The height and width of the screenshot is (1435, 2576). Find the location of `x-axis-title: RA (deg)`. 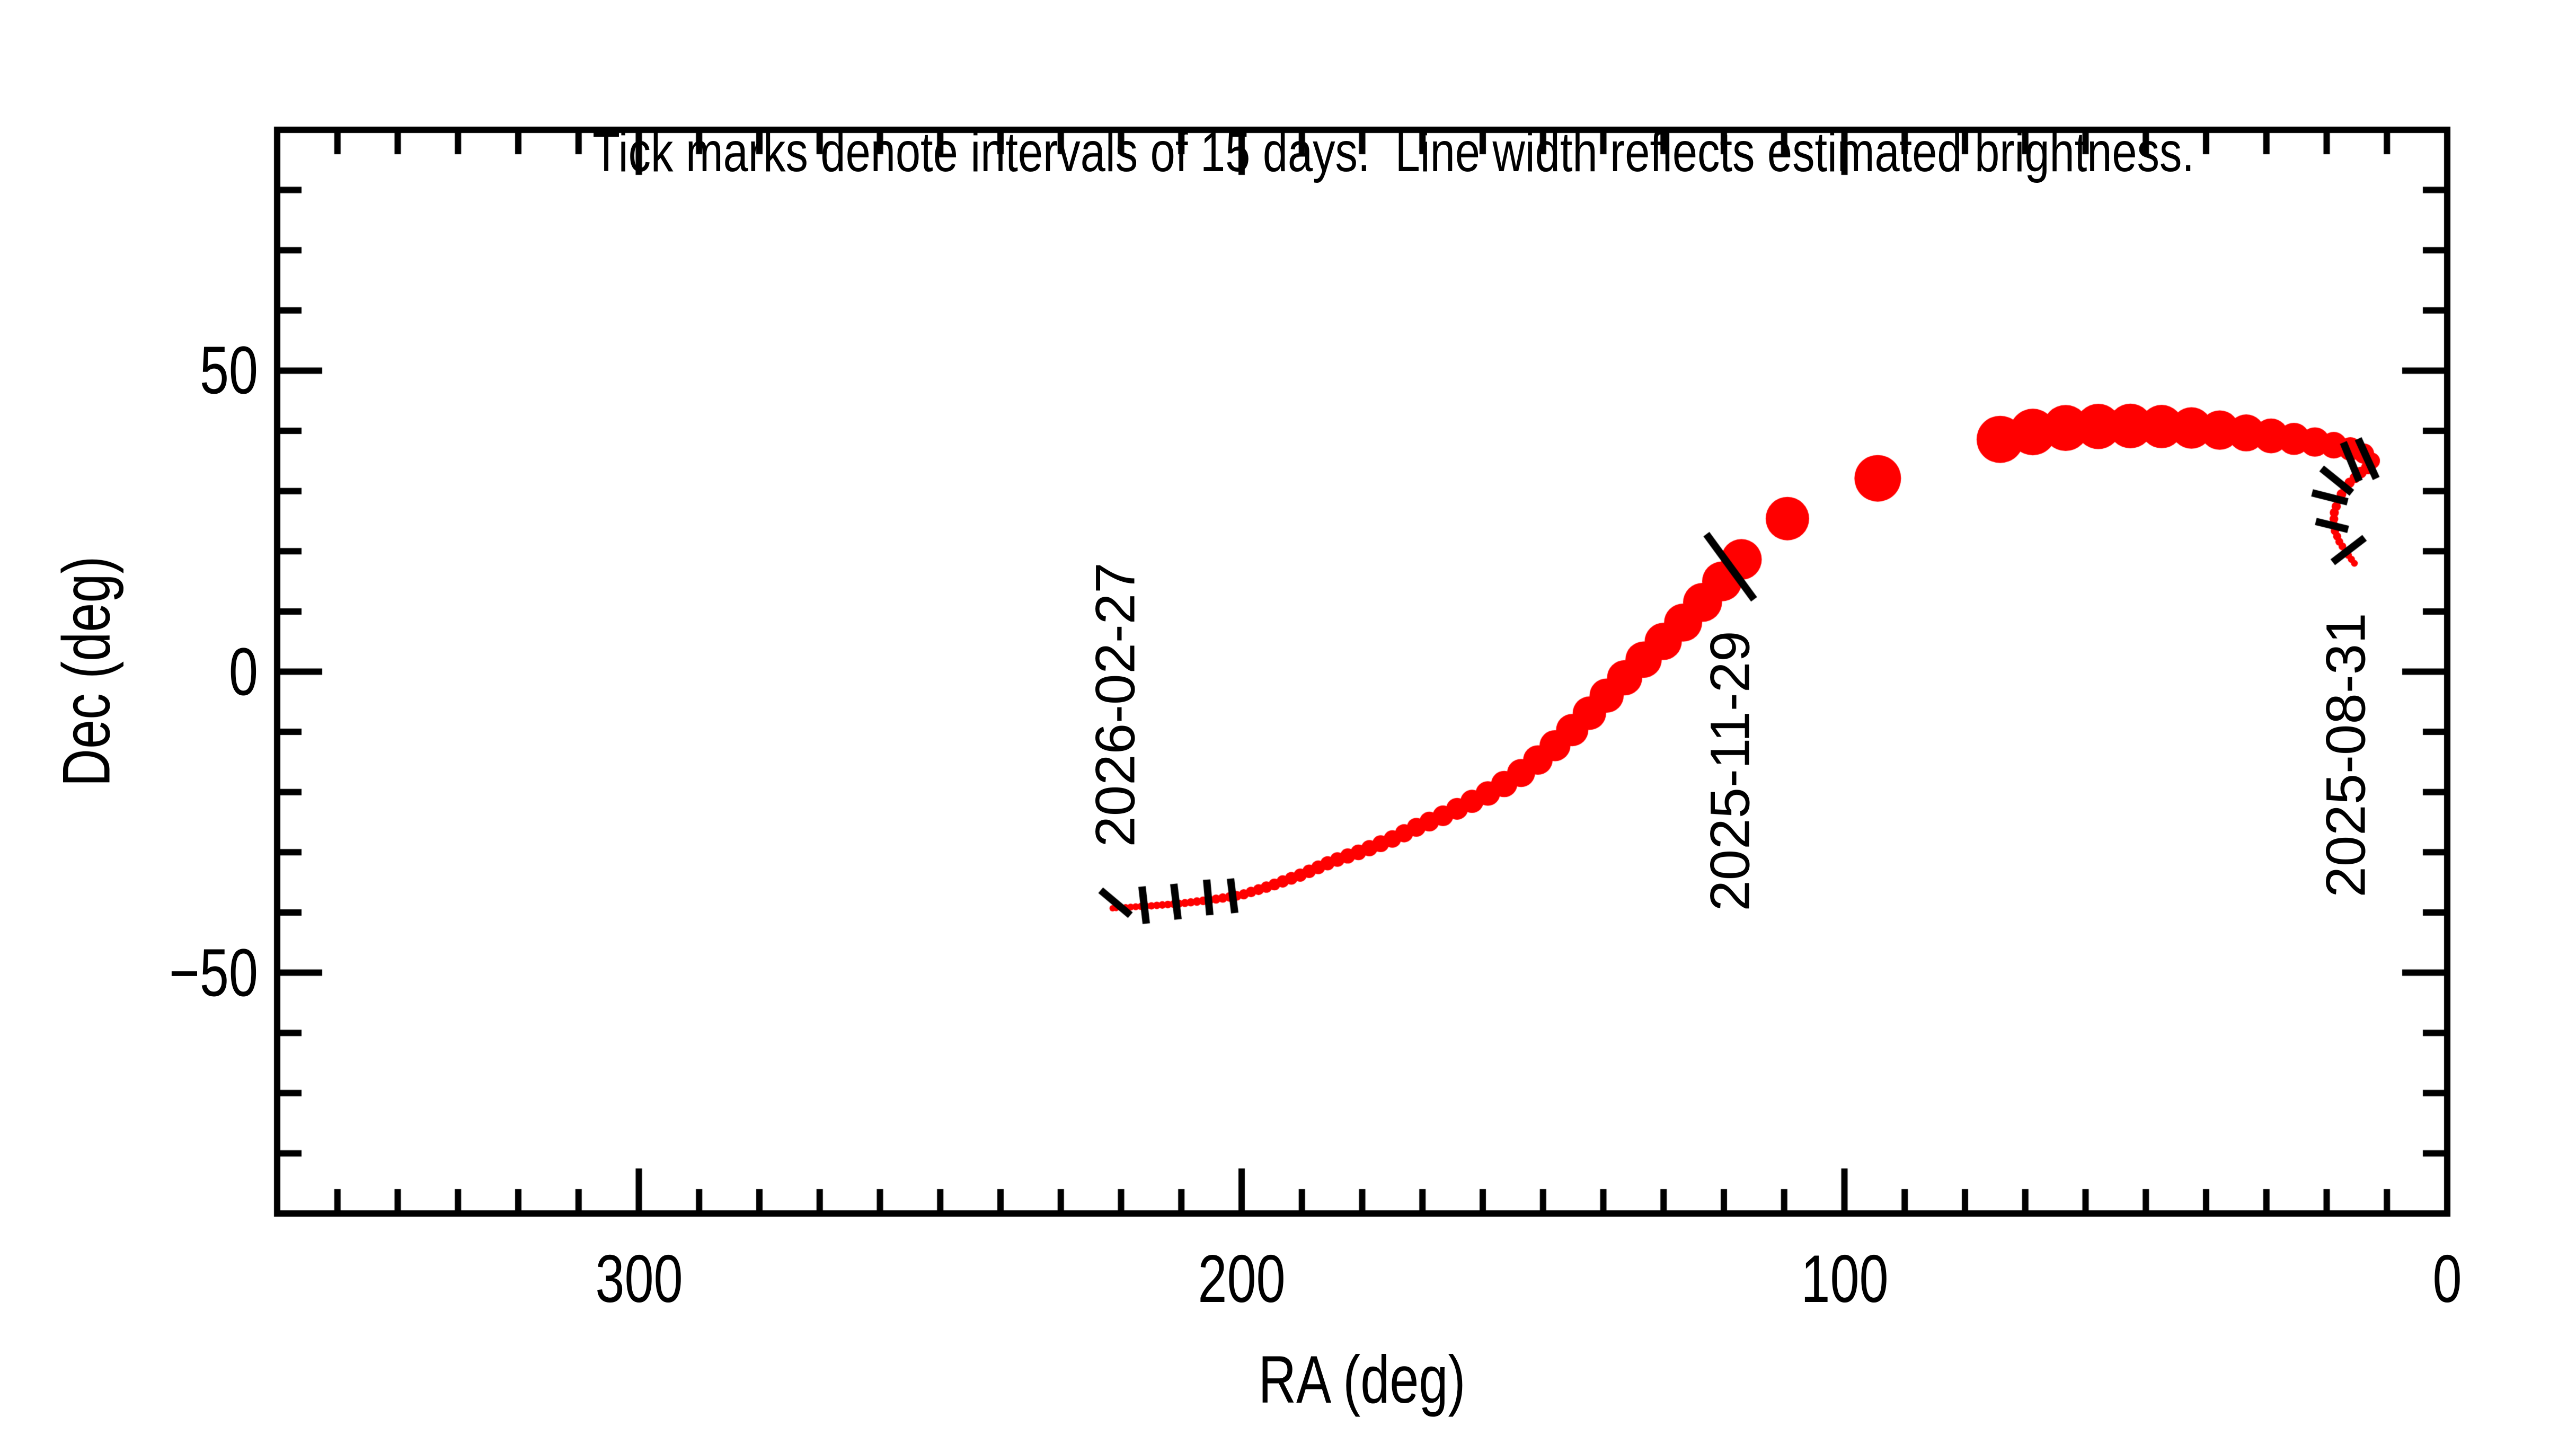

x-axis-title: RA (deg) is located at coordinates (1361, 1379).